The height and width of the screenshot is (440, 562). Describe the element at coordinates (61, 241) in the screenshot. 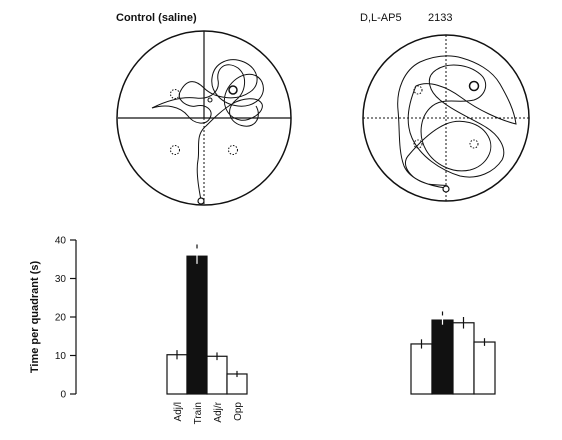

I see `y-tick-label: 40` at that location.